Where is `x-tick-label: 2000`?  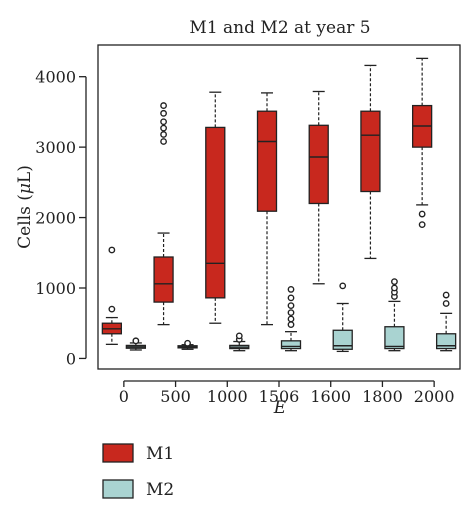 x-tick-label: 2000 is located at coordinates (434, 396).